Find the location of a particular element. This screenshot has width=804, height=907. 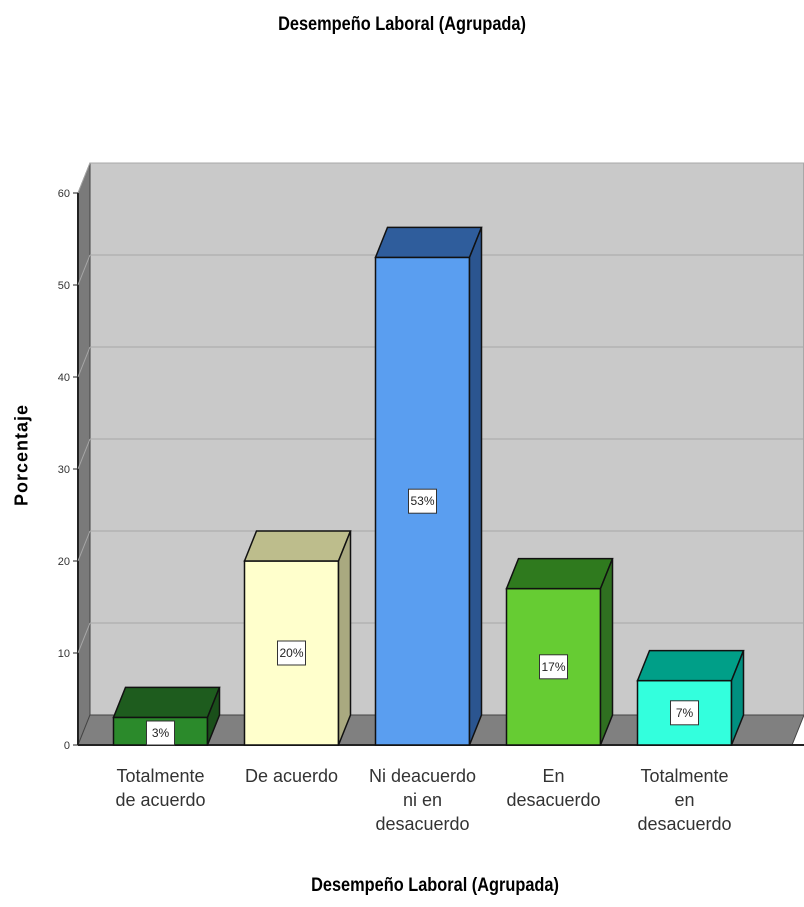

data-label: 7% is located at coordinates (685, 713).